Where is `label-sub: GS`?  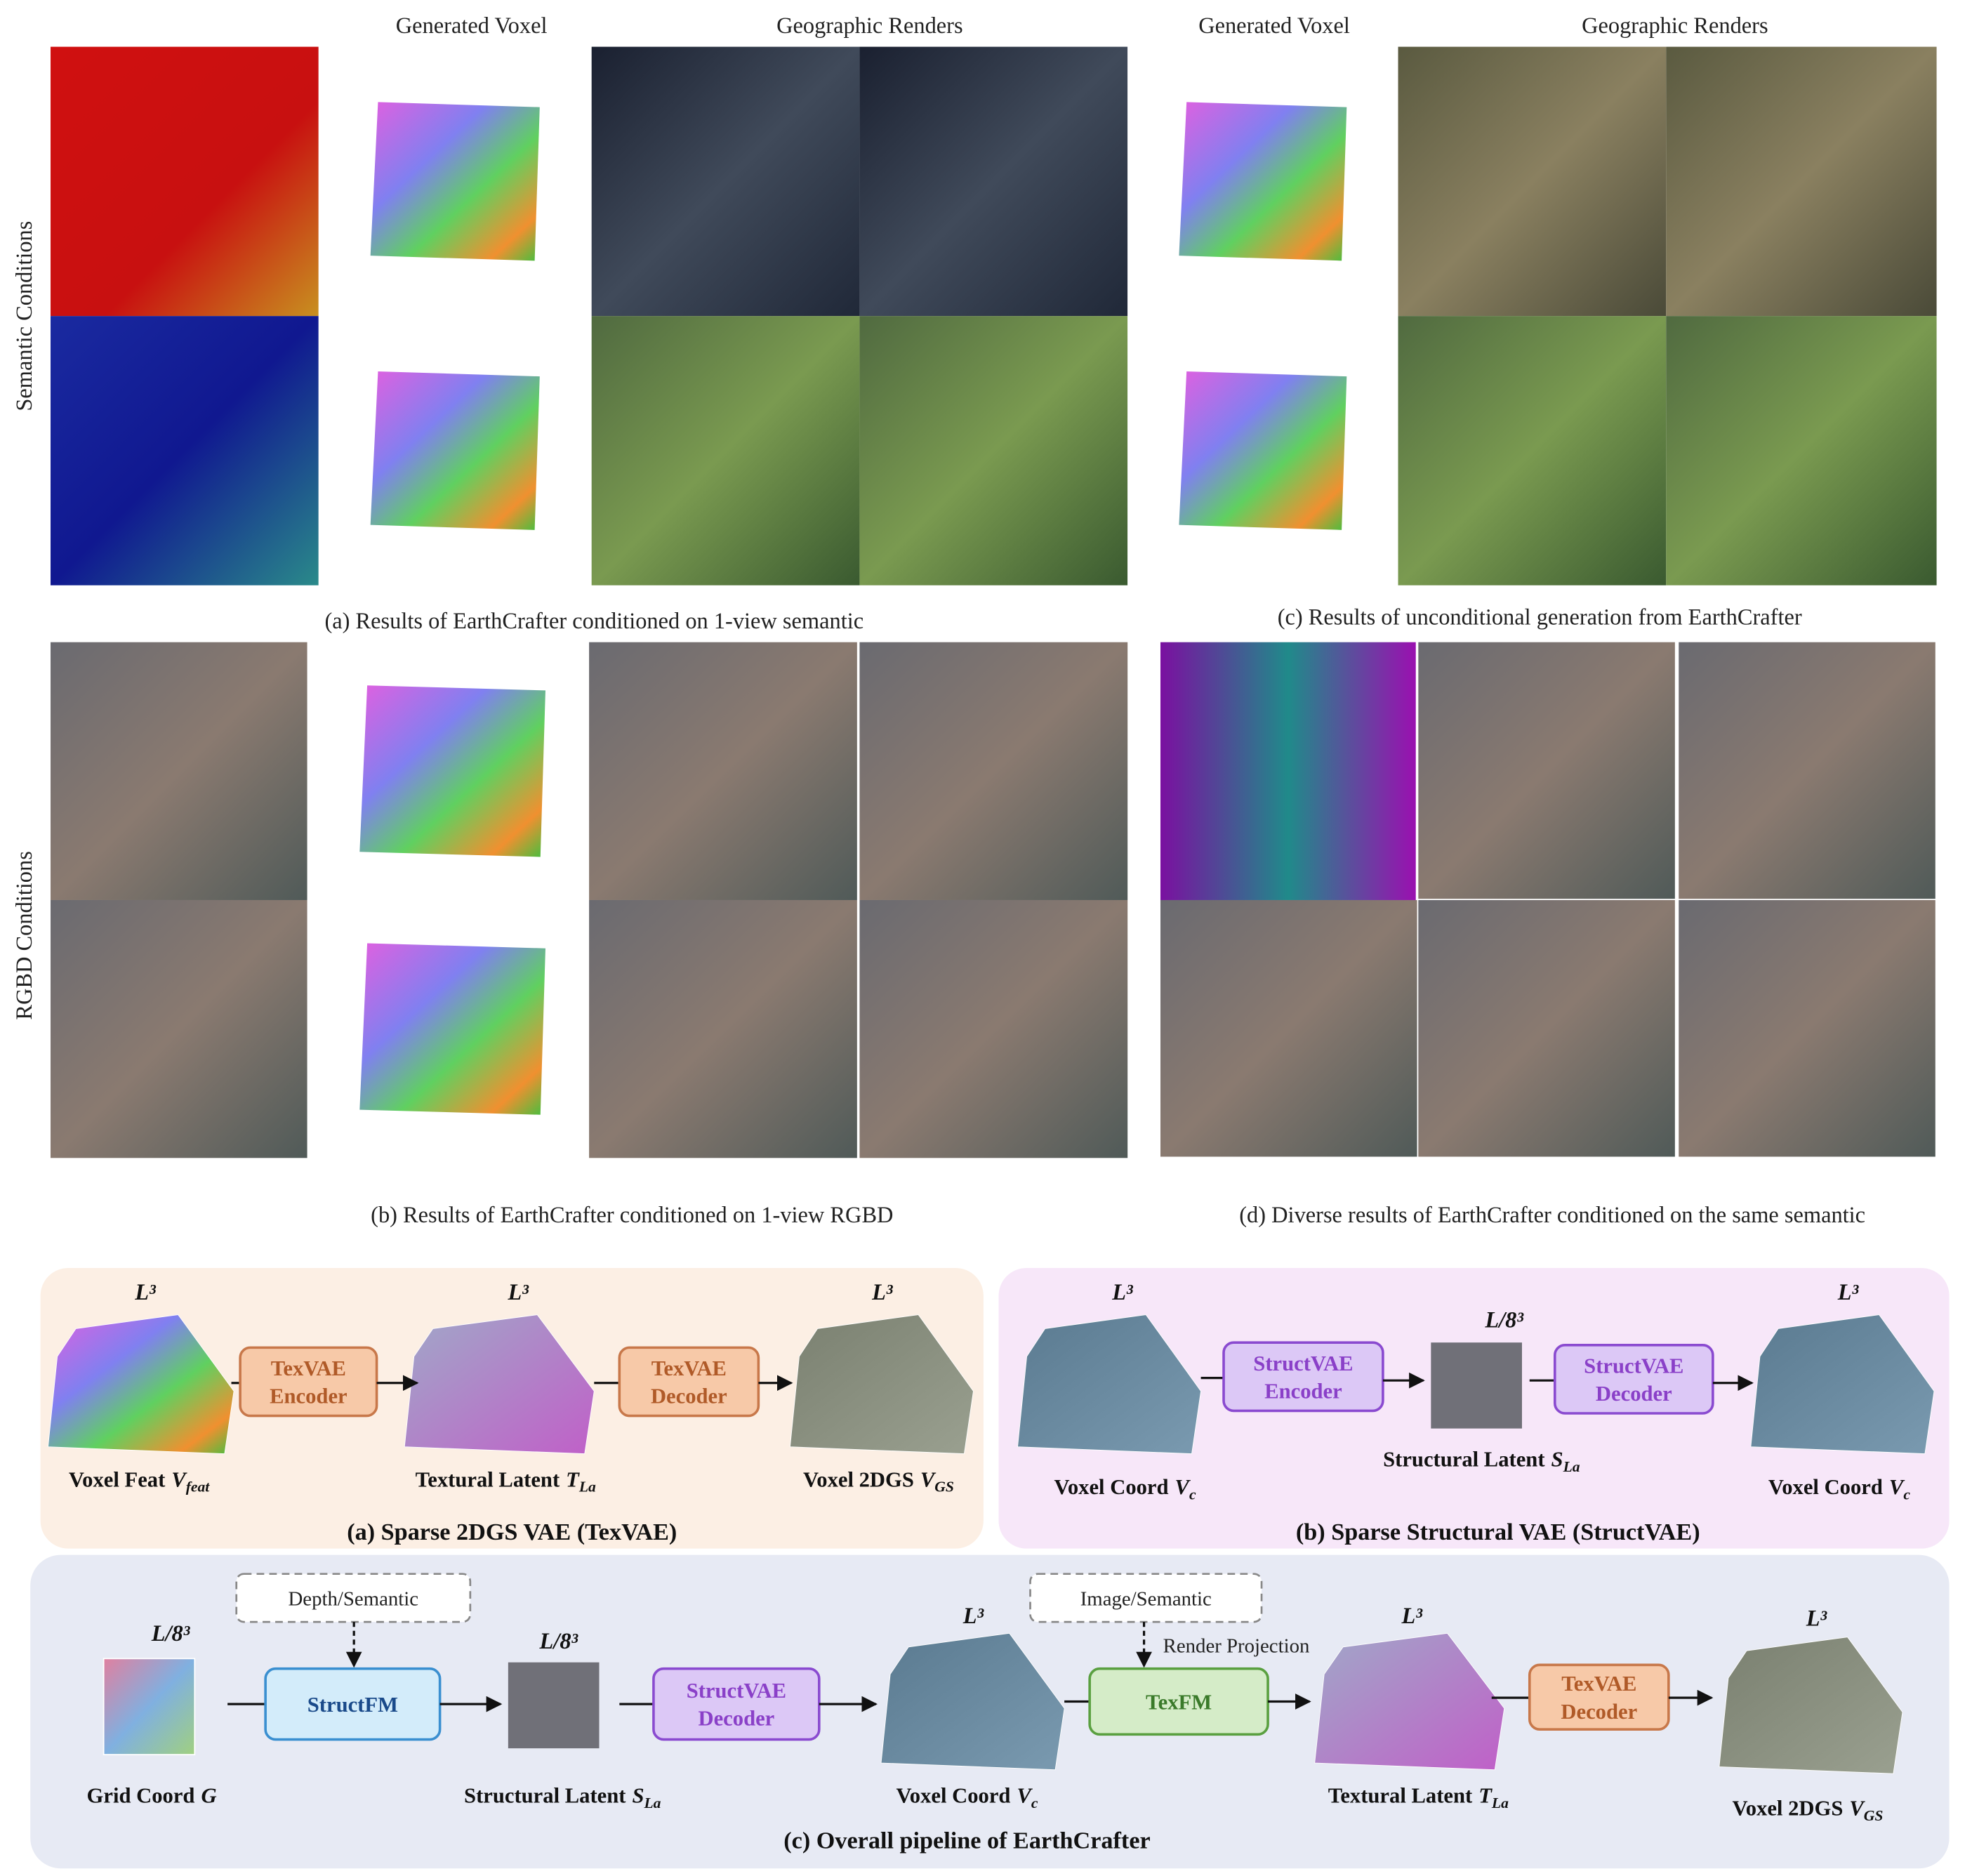
label-sub: GS is located at coordinates (1874, 1815).